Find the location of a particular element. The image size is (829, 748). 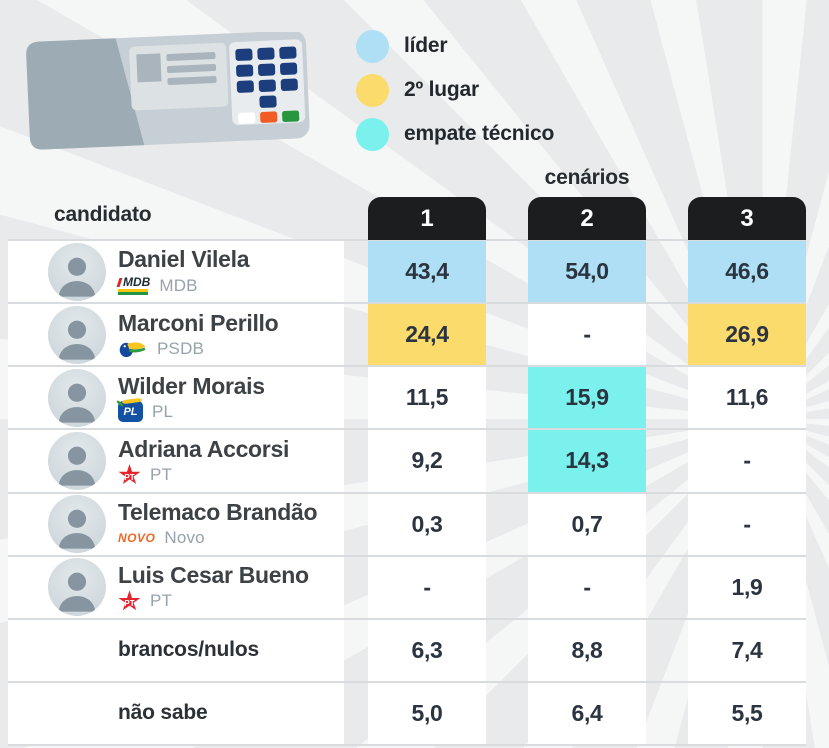

result-cell: 11,6 is located at coordinates (747, 398).